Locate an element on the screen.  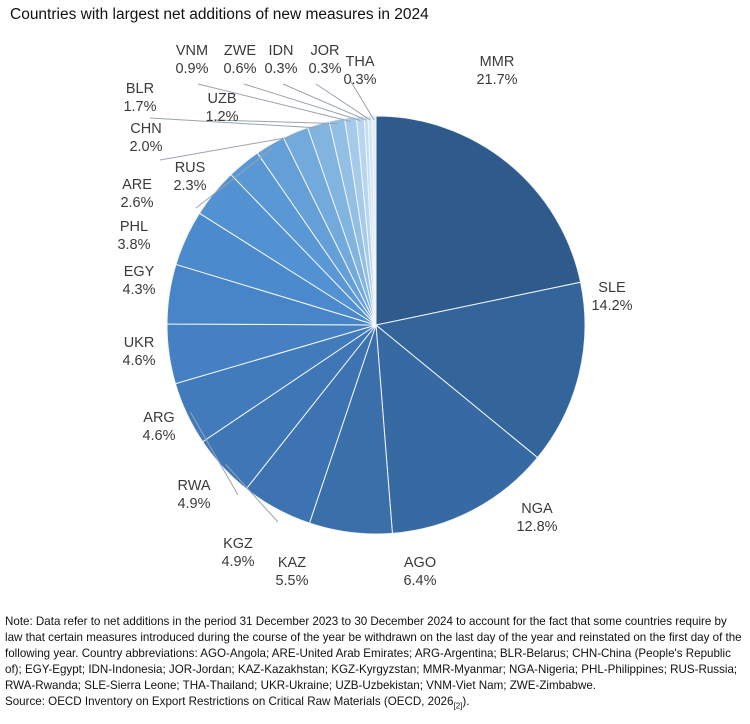
slice-label-name: AGO is located at coordinates (420, 563).